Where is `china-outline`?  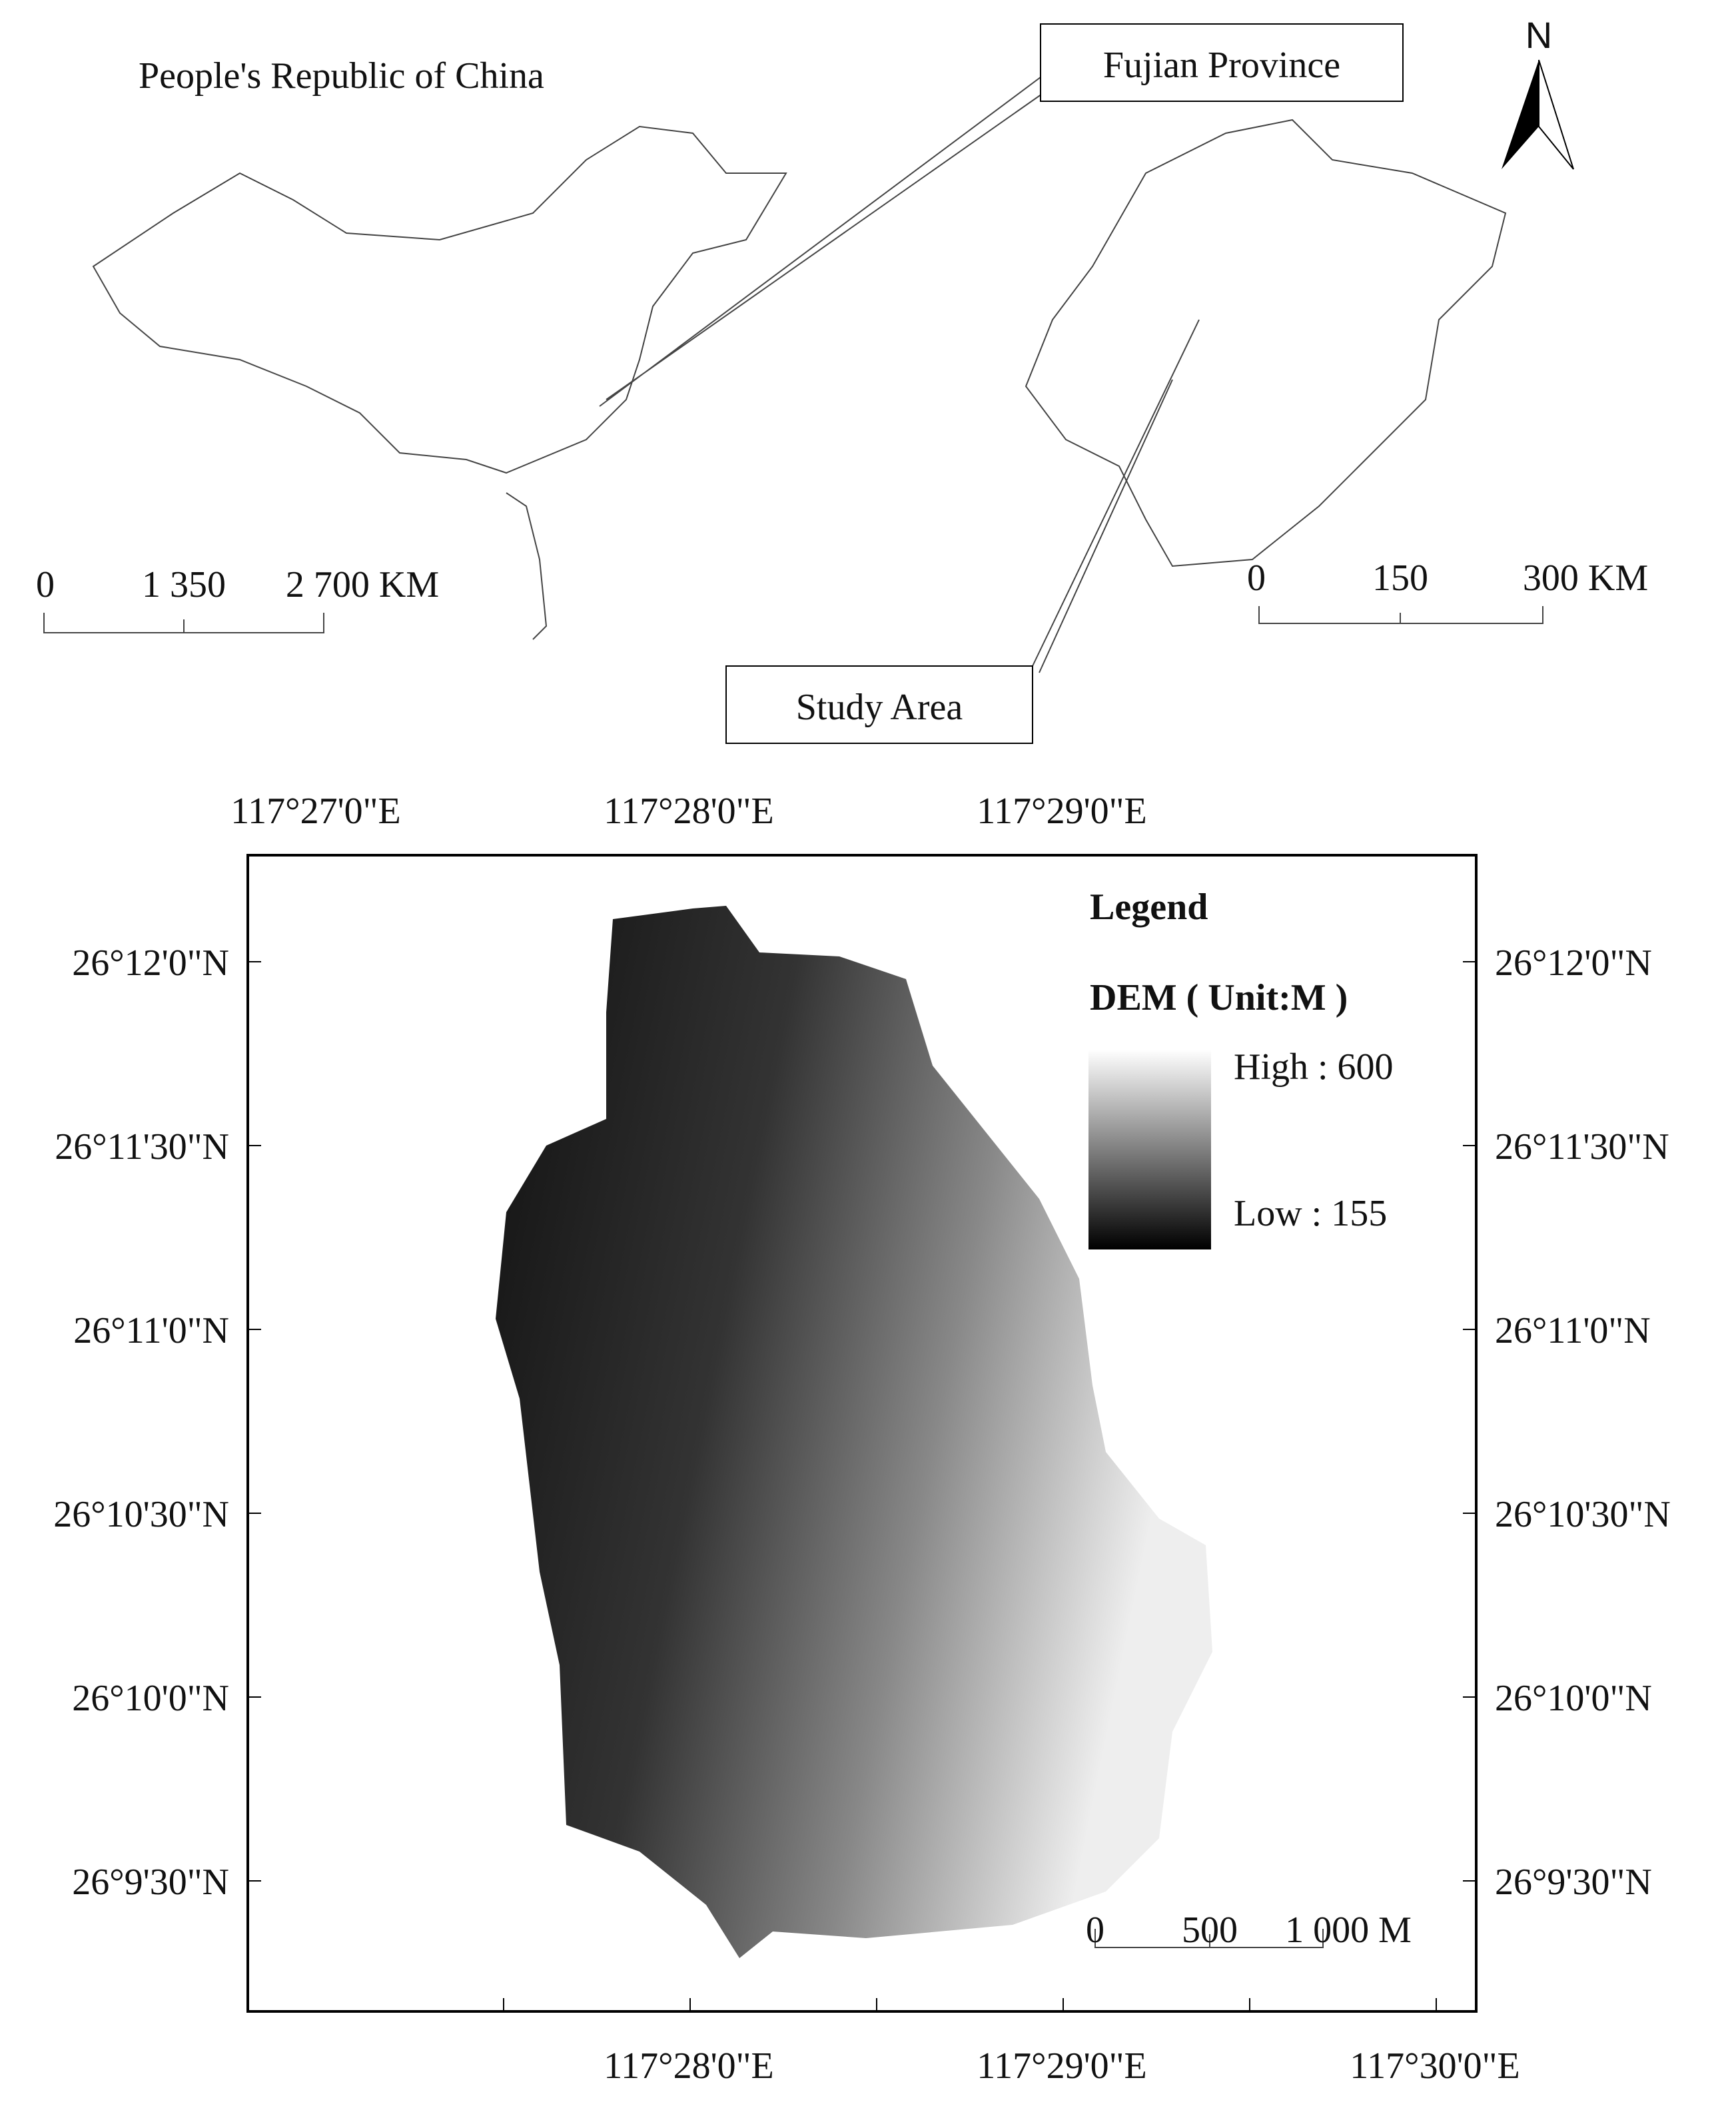 china-outline is located at coordinates (439, 383).